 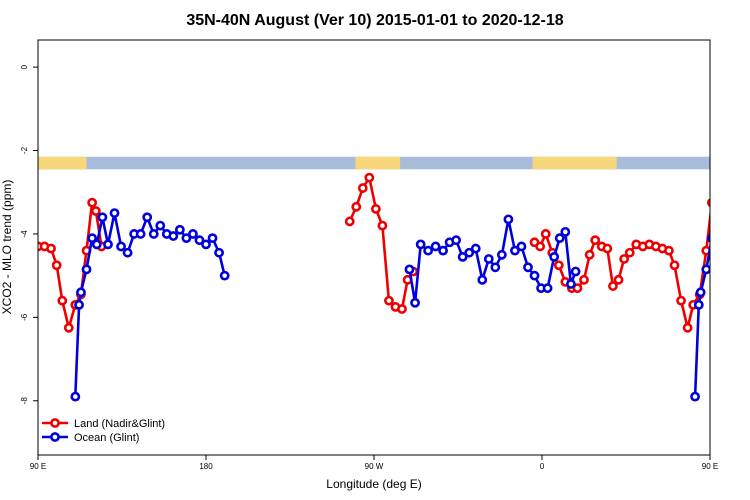 I want to click on y-axis: 0 -2 -4 -6 -8, so click(x=29, y=234).